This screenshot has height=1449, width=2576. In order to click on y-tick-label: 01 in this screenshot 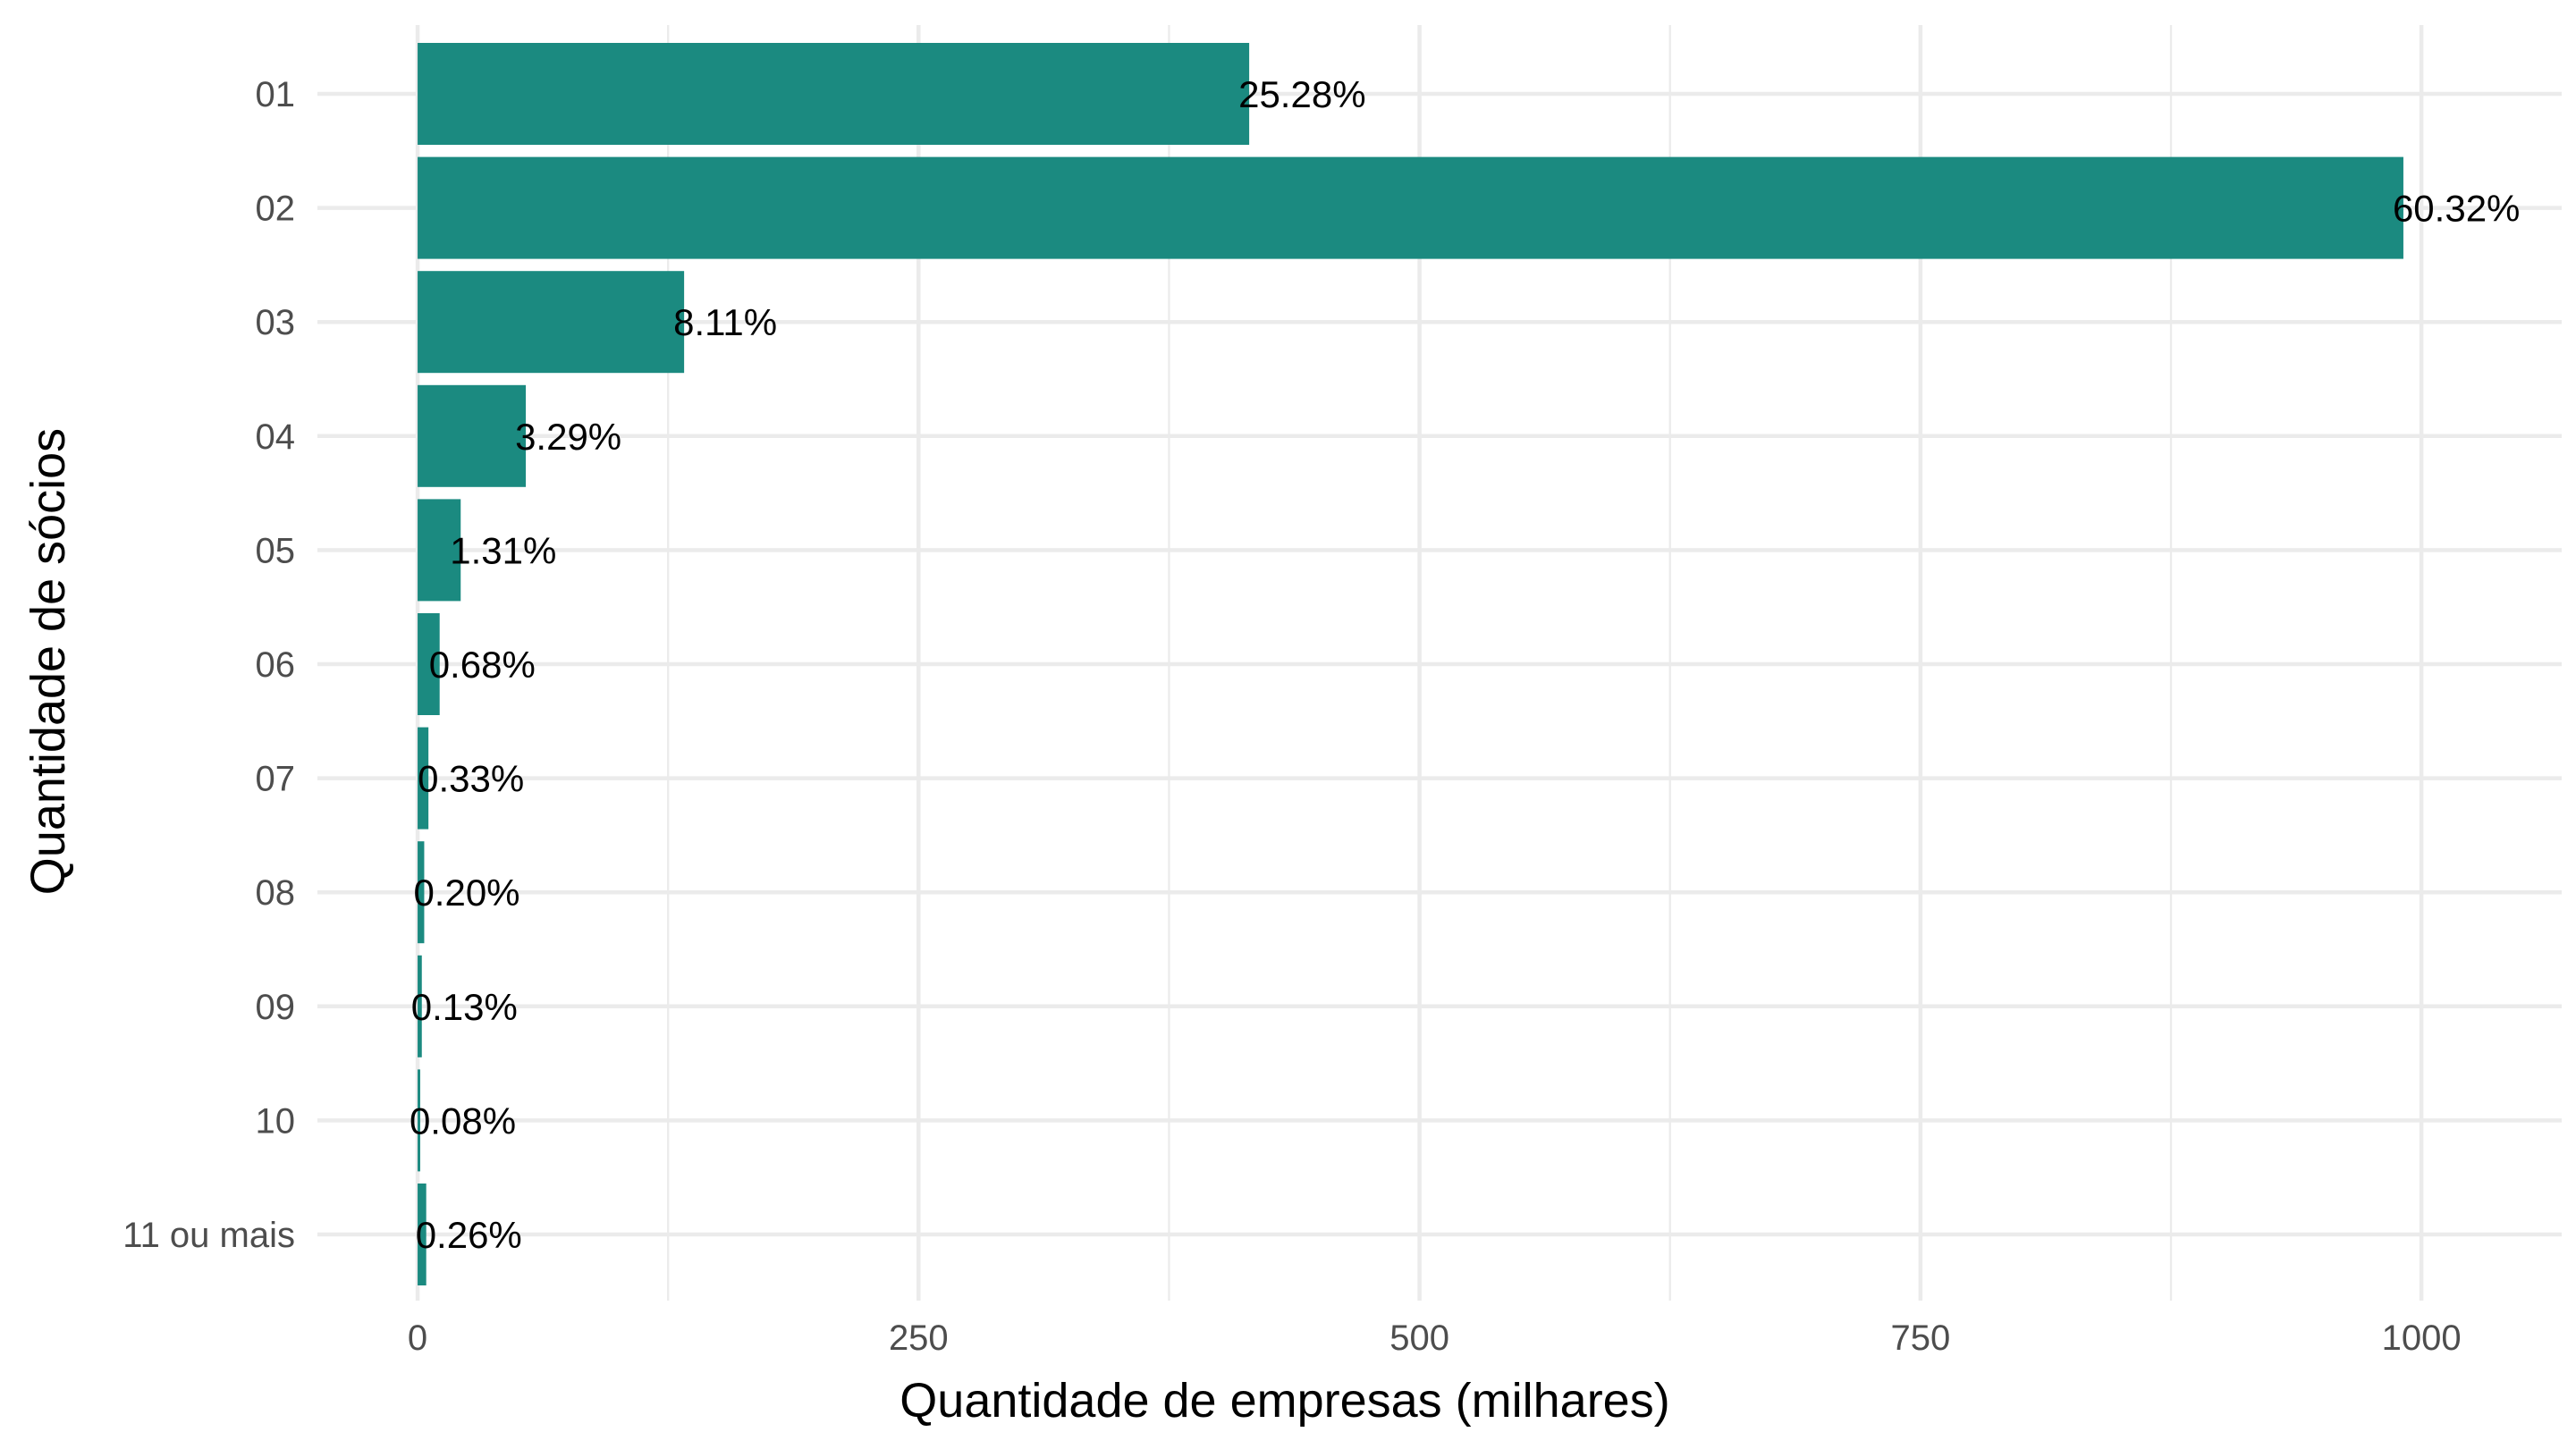, I will do `click(276, 94)`.